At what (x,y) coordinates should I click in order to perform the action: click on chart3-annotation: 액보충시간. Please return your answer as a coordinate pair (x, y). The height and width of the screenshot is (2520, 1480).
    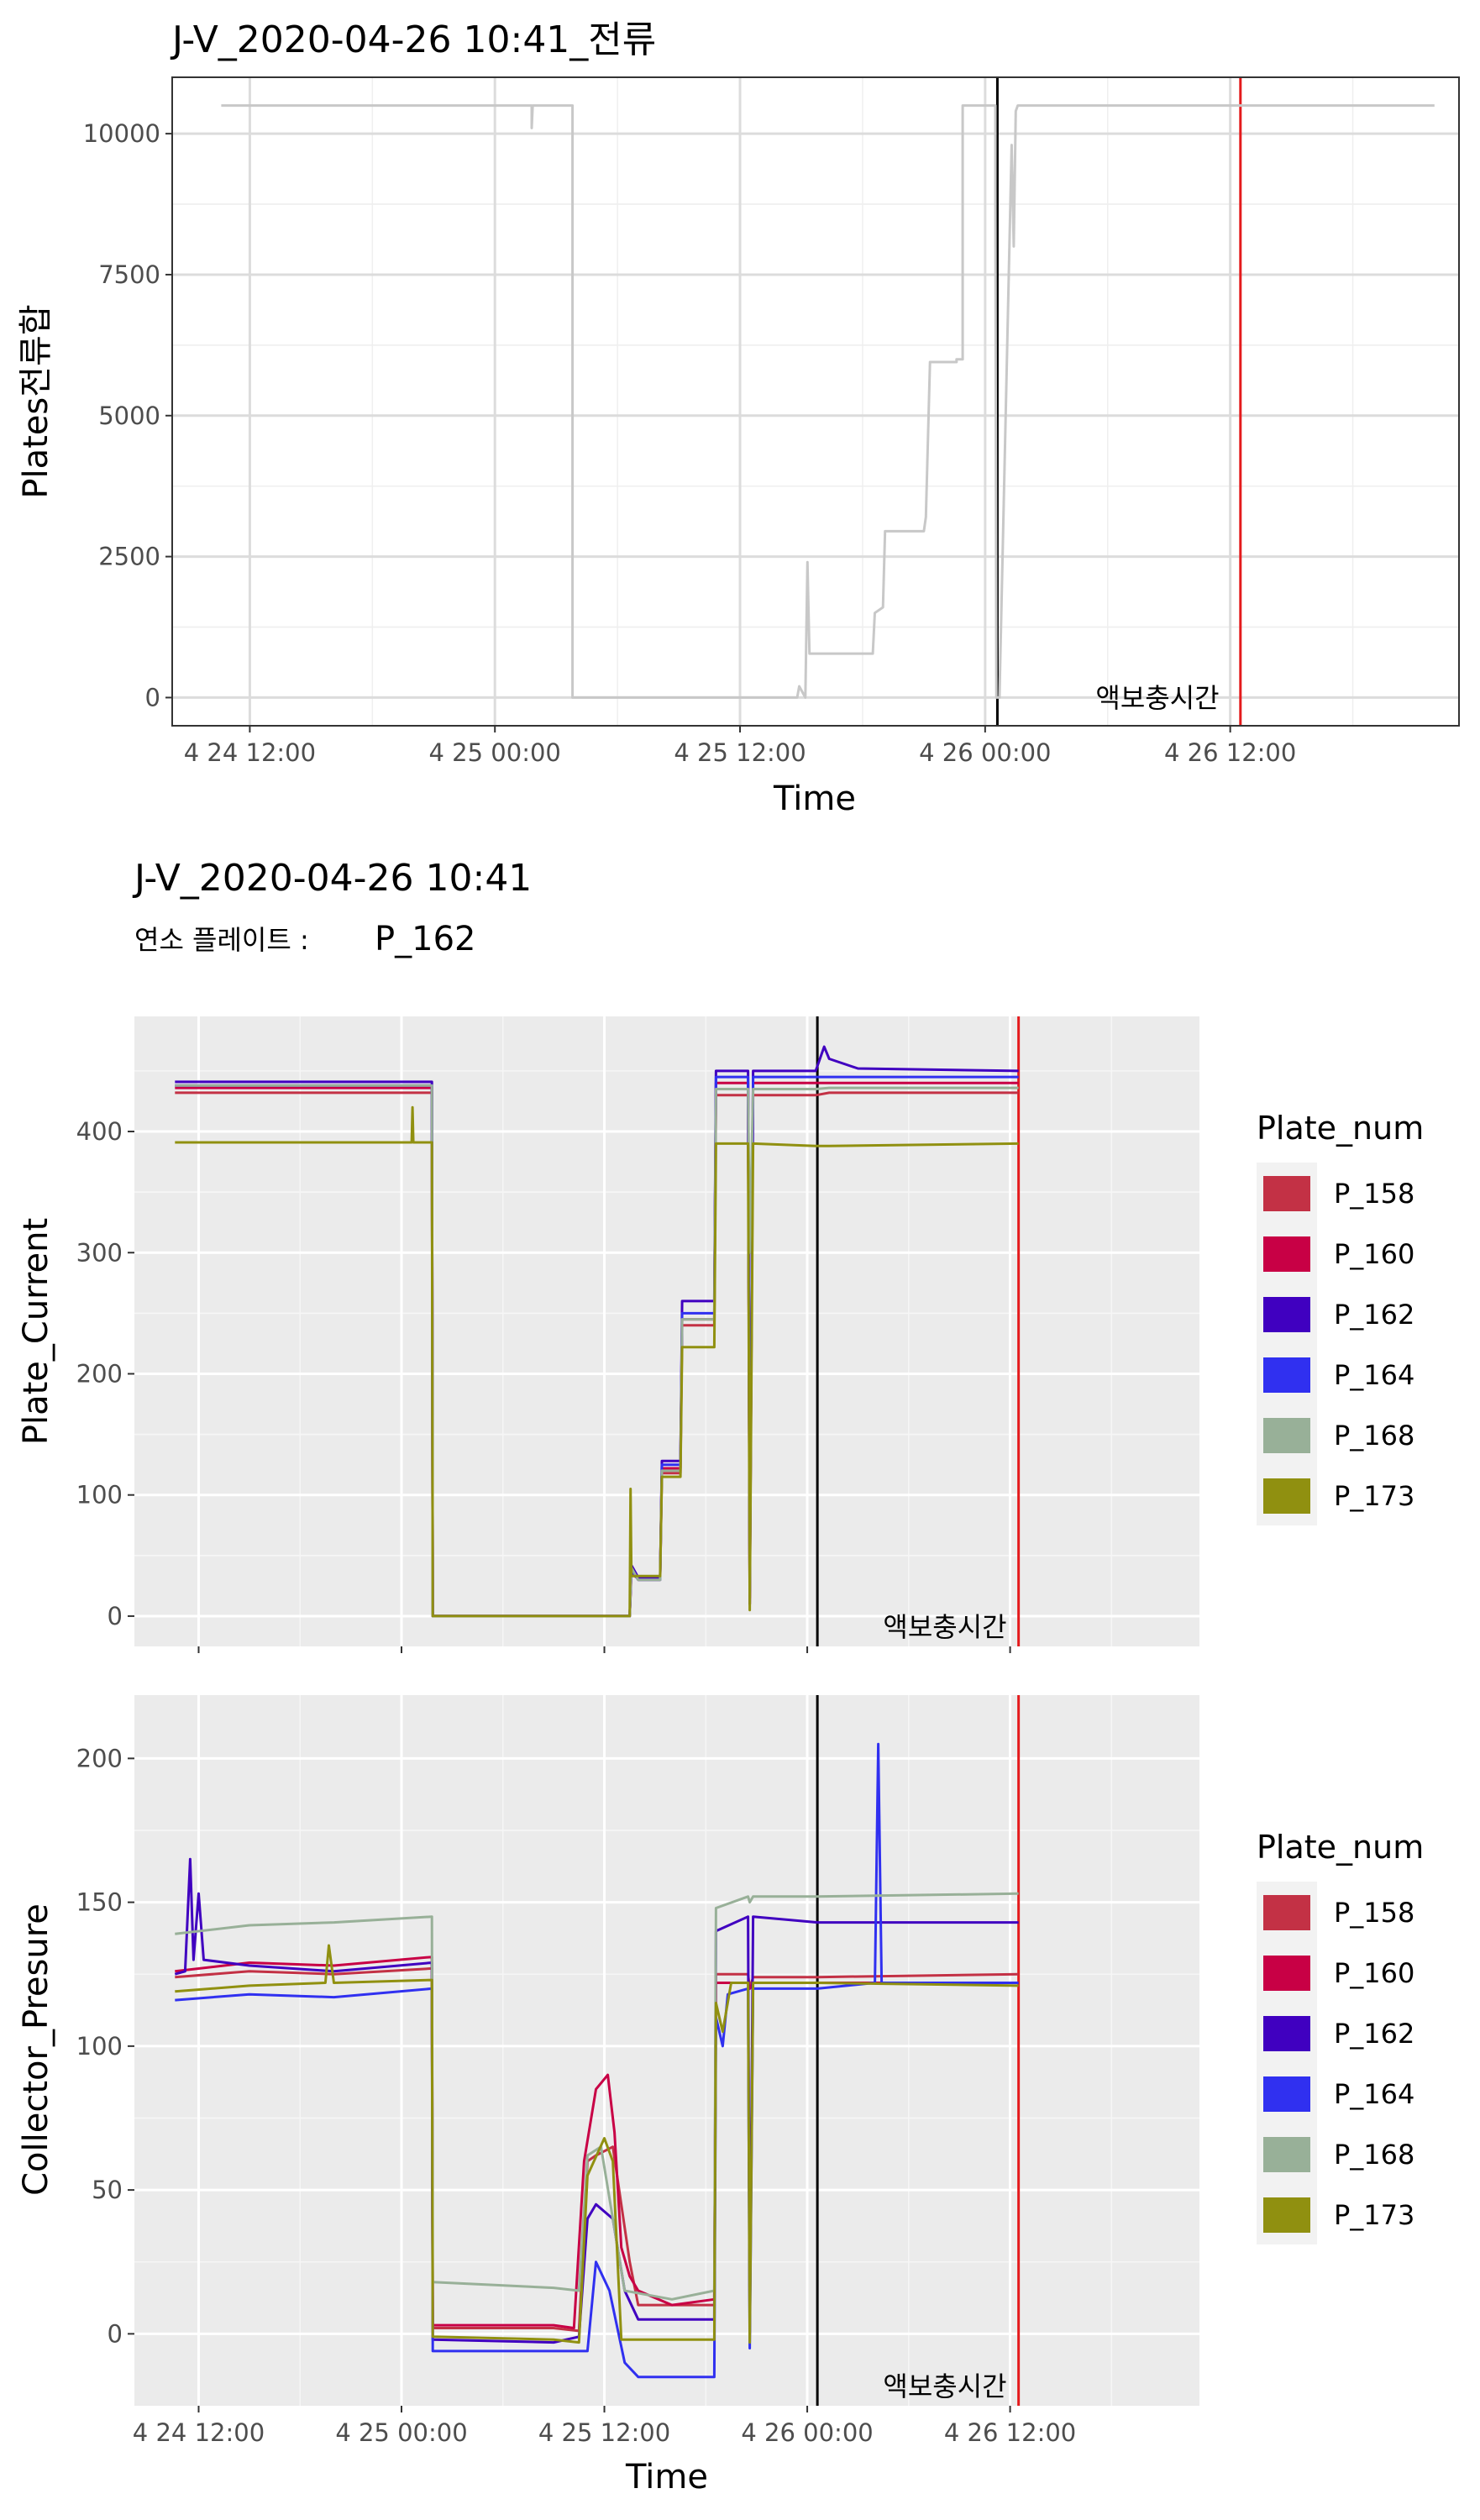
    Looking at the image, I should click on (944, 2386).